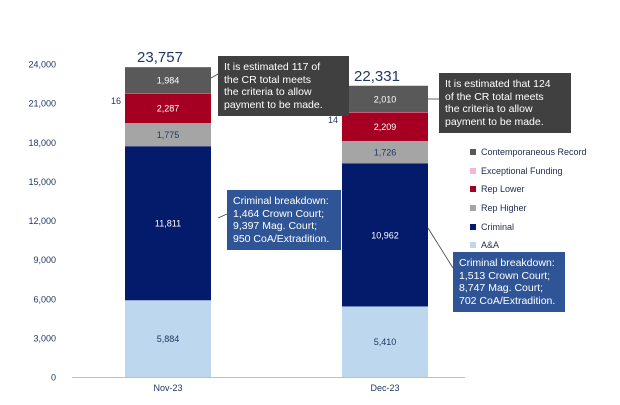  I want to click on bar-total-label: 22,331, so click(377, 76).